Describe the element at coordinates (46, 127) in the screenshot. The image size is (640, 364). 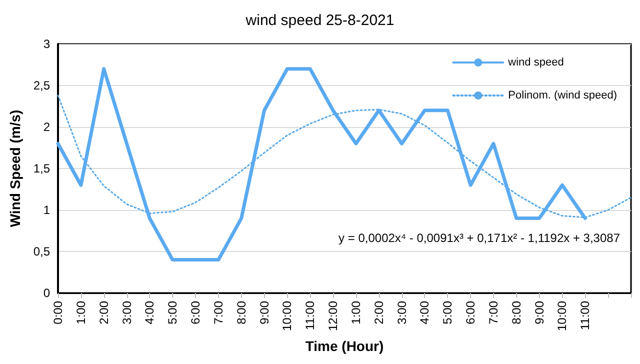
I see `y-tick-label: 2` at that location.